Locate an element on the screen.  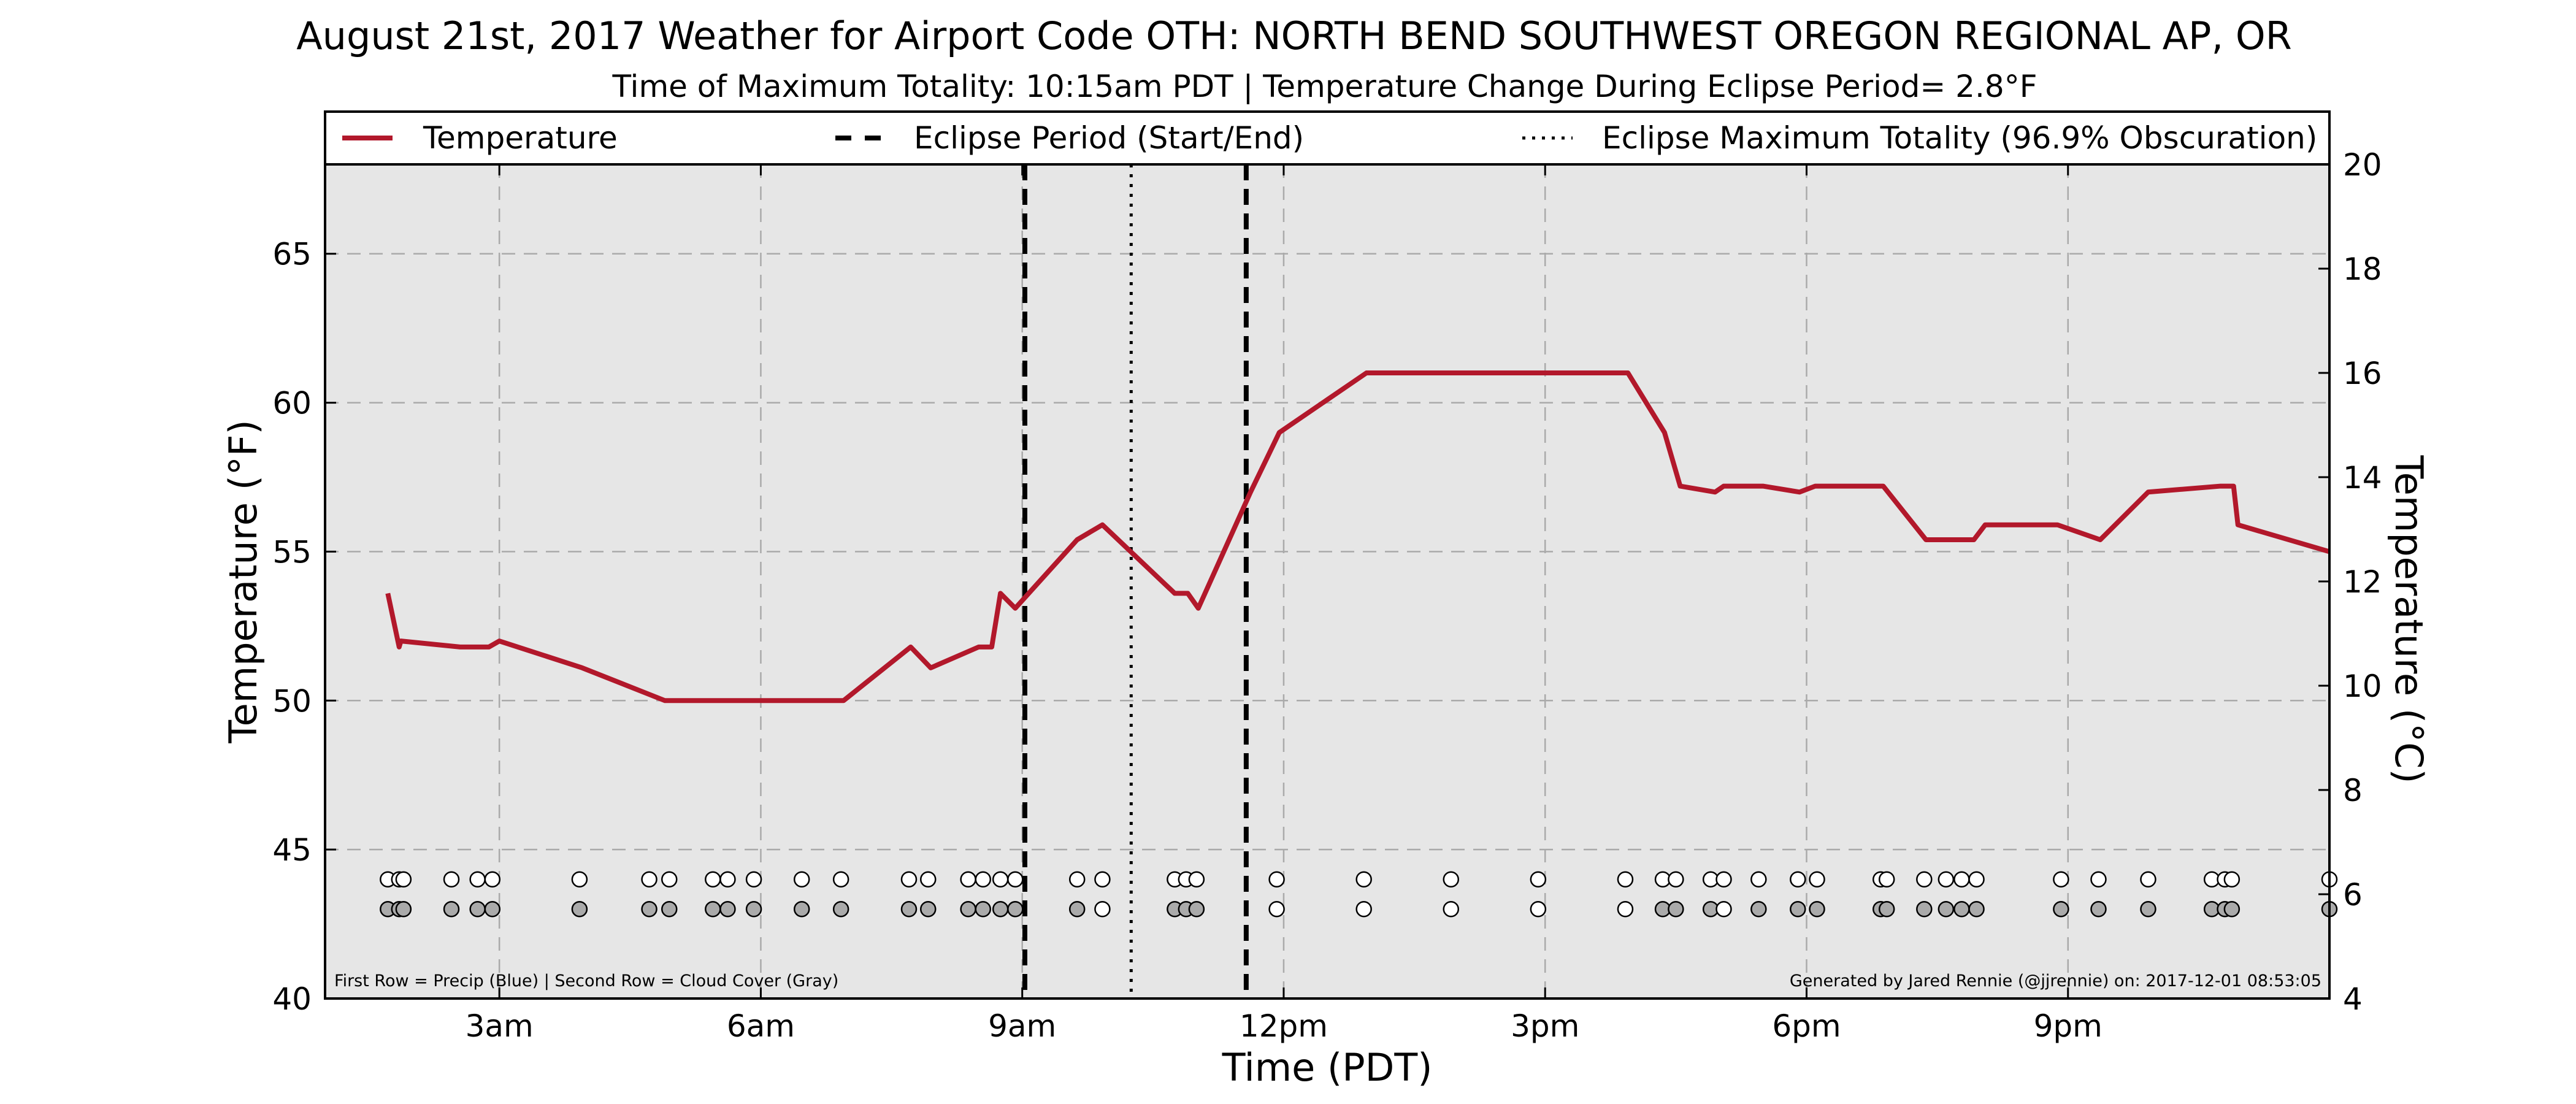
y2-tick-label: 16 is located at coordinates (2362, 373).